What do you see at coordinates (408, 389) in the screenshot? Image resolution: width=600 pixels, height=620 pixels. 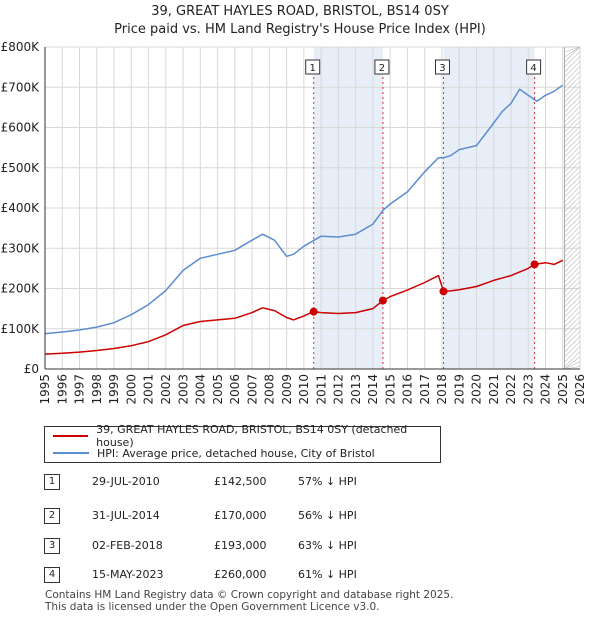 I see `x-tick-label: 2016` at bounding box center [408, 389].